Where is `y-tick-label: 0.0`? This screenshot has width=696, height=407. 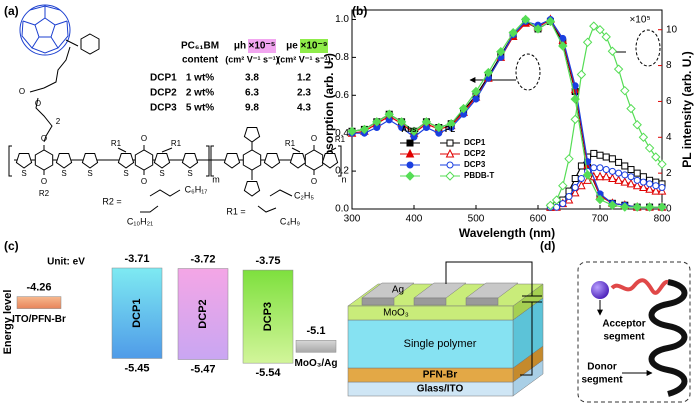 y-tick-label: 0.0 is located at coordinates (342, 209).